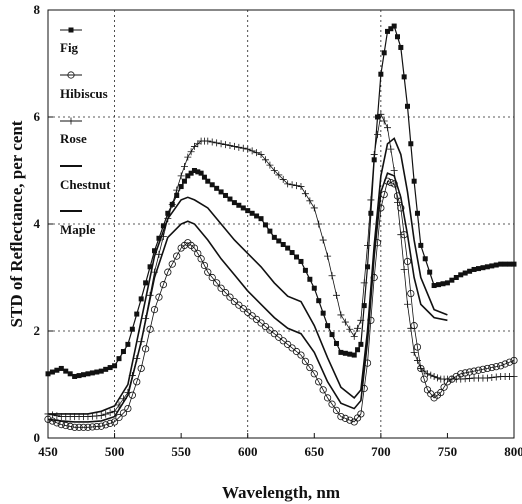 This screenshot has height=504, width=522. What do you see at coordinates (181, 451) in the screenshot?
I see `x-tick-label: 550` at bounding box center [181, 451].